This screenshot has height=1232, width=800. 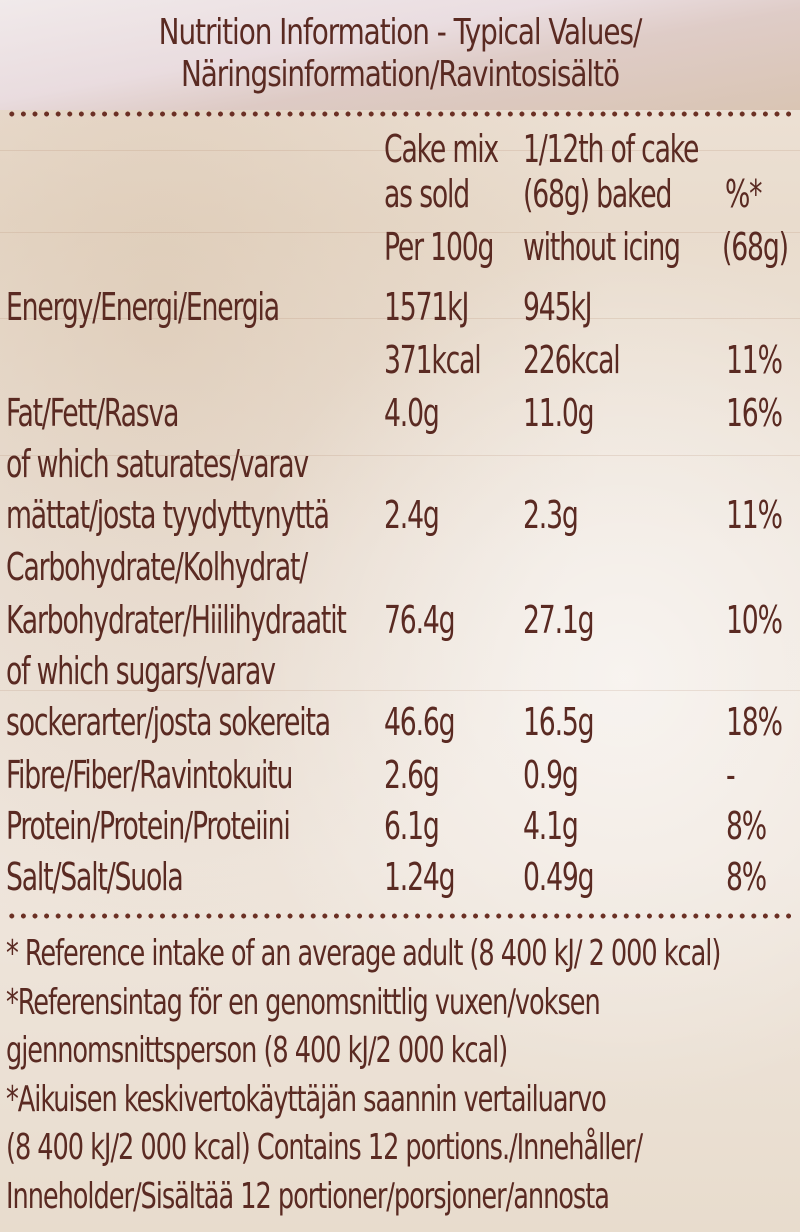 What do you see at coordinates (400, 114) in the screenshot?
I see `dotted-divider-top` at bounding box center [400, 114].